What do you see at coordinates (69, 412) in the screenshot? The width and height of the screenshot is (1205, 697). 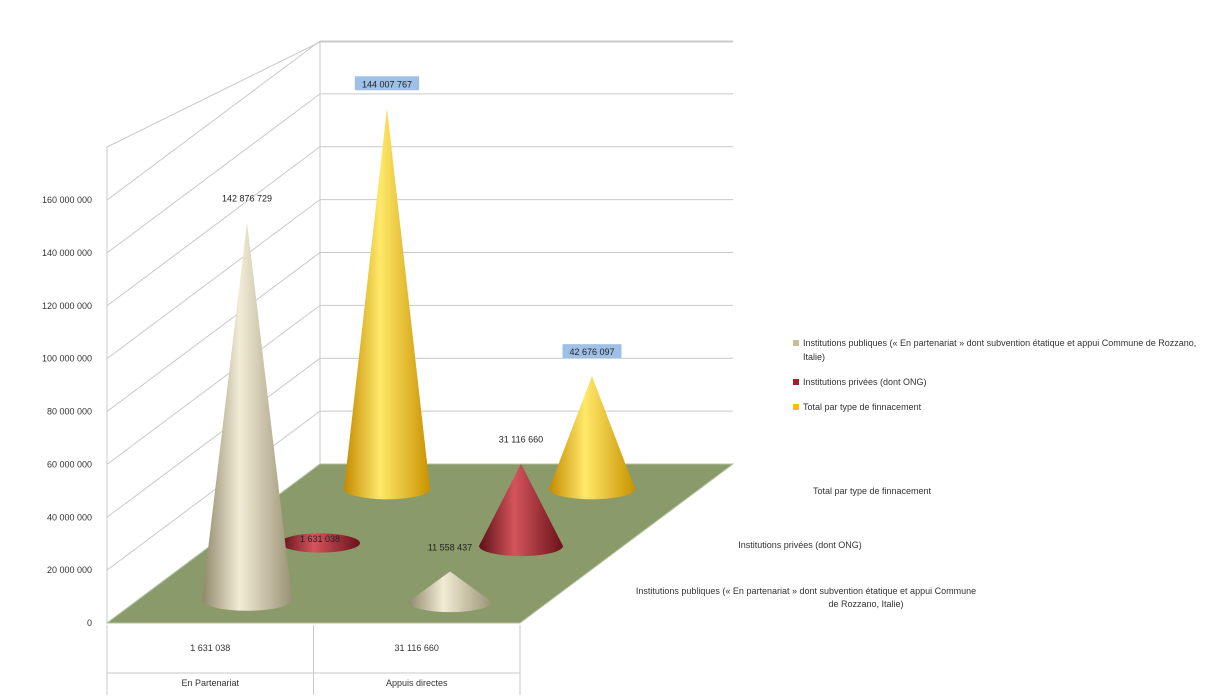 I see `y-tick-label: 80 000 000` at bounding box center [69, 412].